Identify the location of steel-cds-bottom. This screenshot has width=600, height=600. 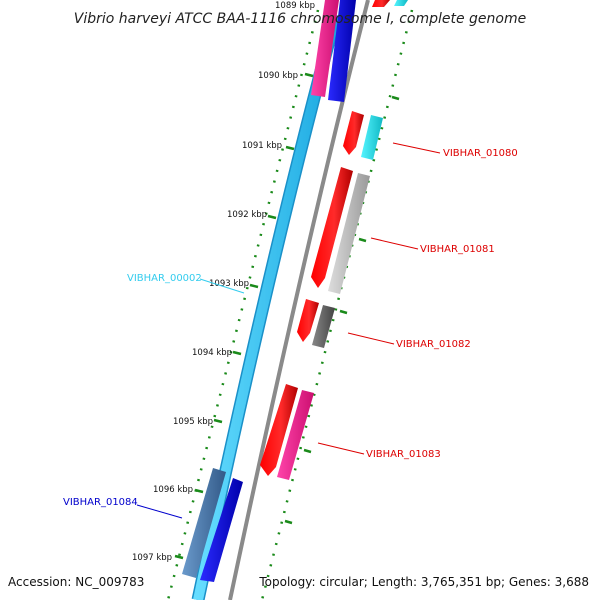
(204, 523).